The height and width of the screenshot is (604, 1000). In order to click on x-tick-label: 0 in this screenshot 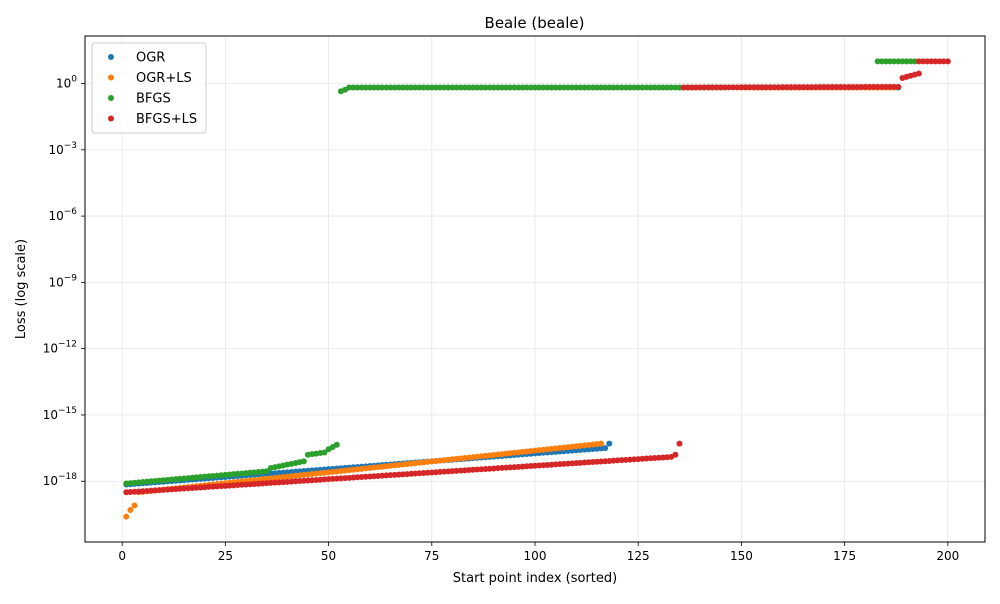, I will do `click(122, 556)`.